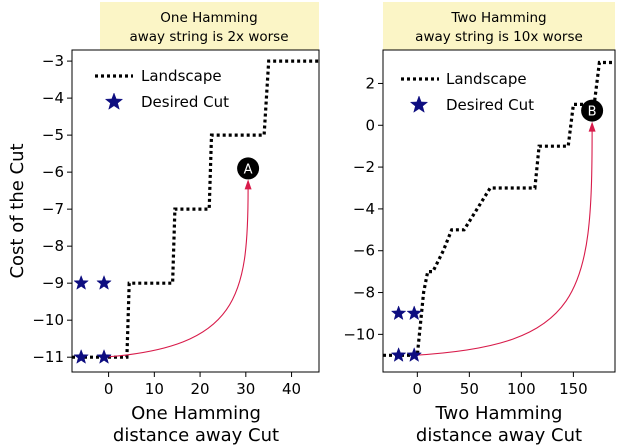  Describe the element at coordinates (498, 18) in the screenshot. I see `chart-title-2-line-1: Two Hamming` at that location.